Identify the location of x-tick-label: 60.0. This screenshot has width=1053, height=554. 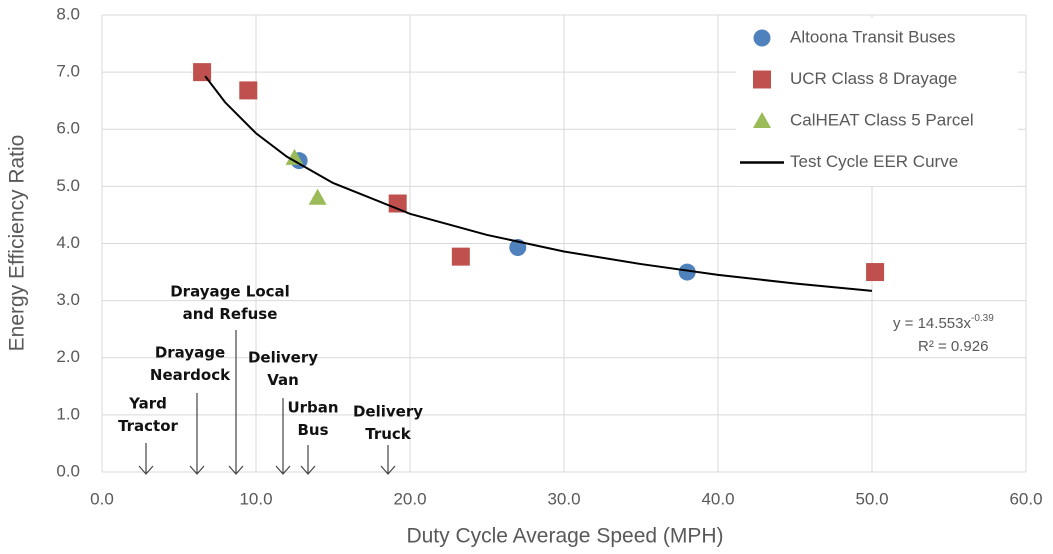
(1025, 498).